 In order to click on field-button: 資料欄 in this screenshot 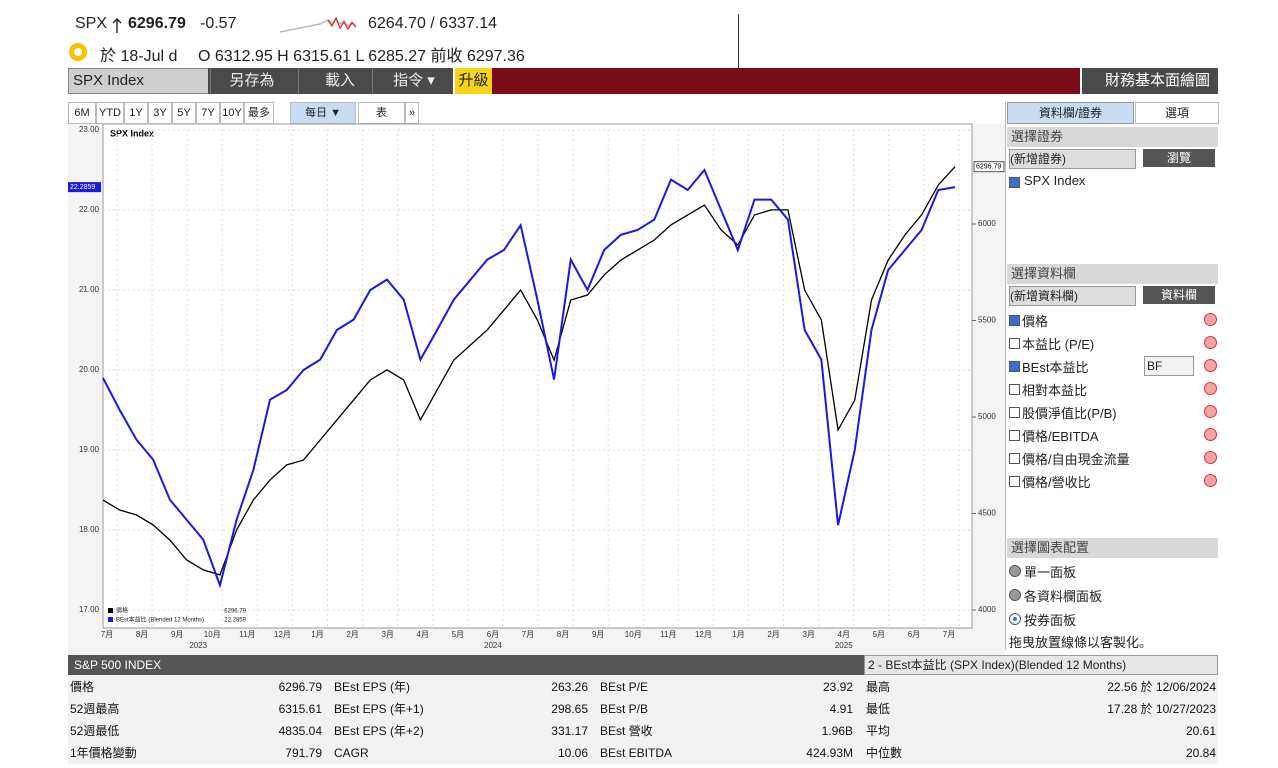, I will do `click(1179, 295)`.